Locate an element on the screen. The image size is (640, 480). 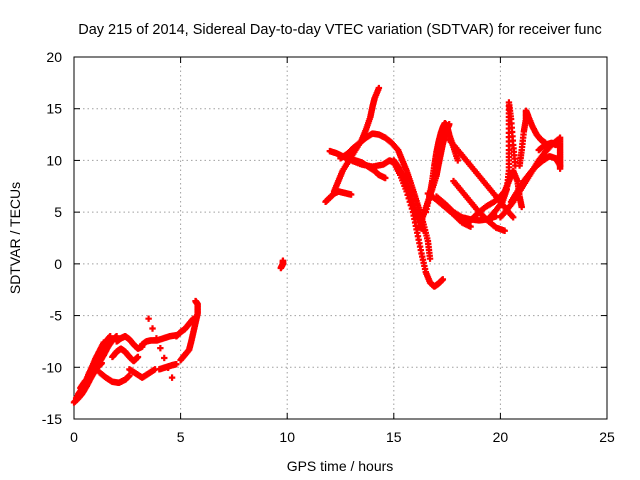
series-early-isolated is located at coordinates (160, 348).